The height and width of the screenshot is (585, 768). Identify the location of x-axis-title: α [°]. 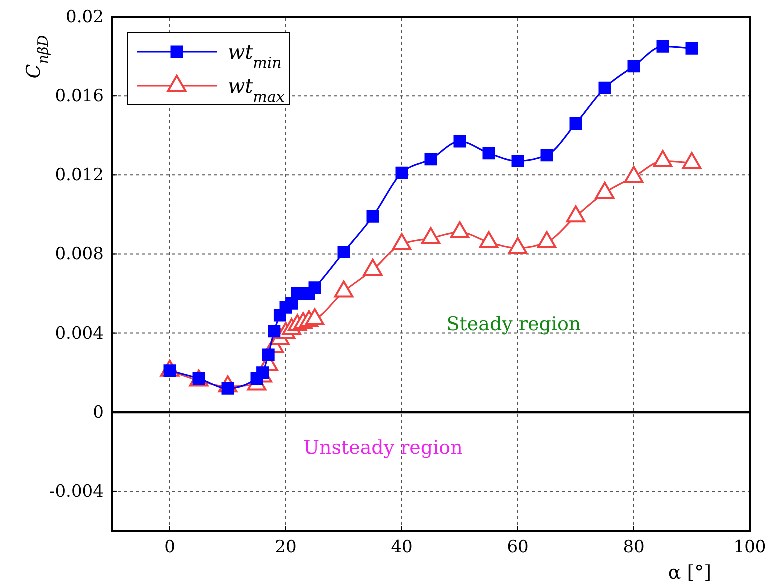
(690, 573).